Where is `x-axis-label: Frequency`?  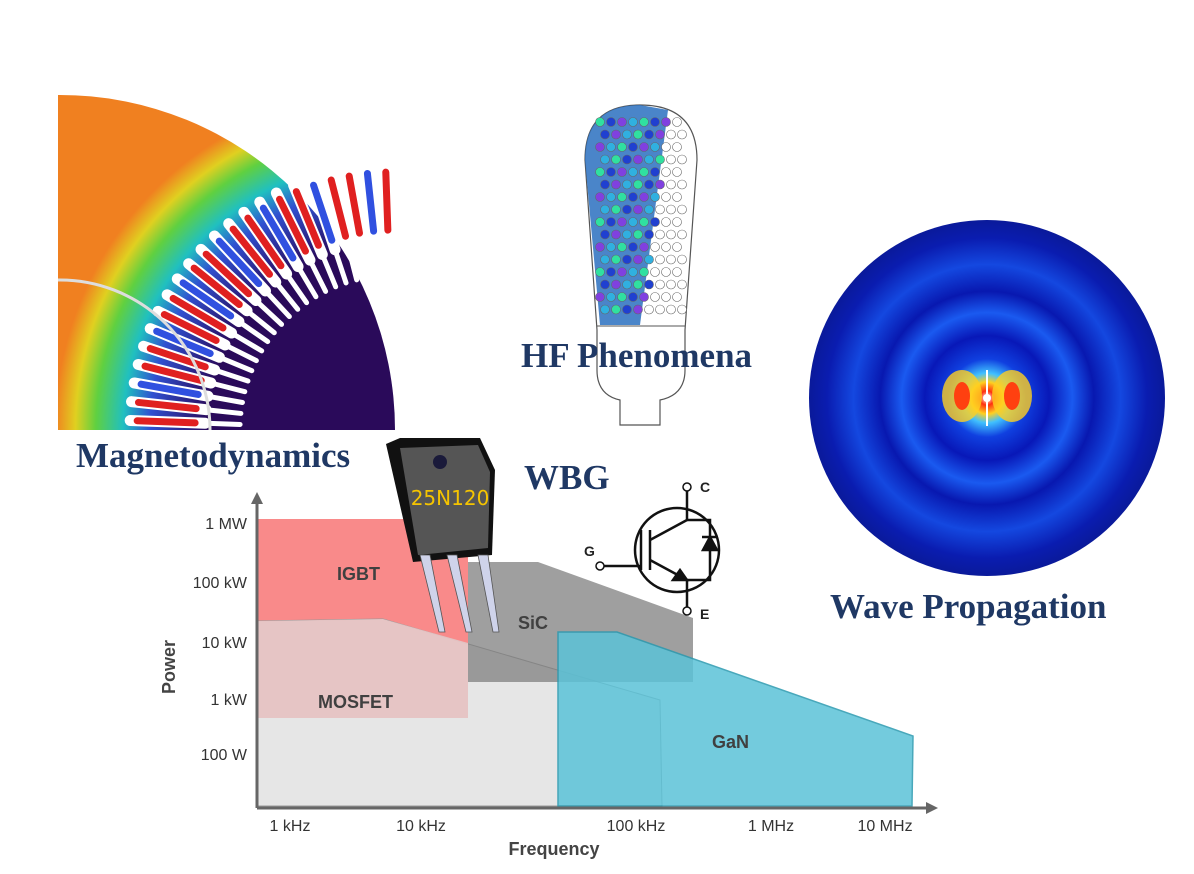
x-axis-label: Frequency is located at coordinates (553, 849).